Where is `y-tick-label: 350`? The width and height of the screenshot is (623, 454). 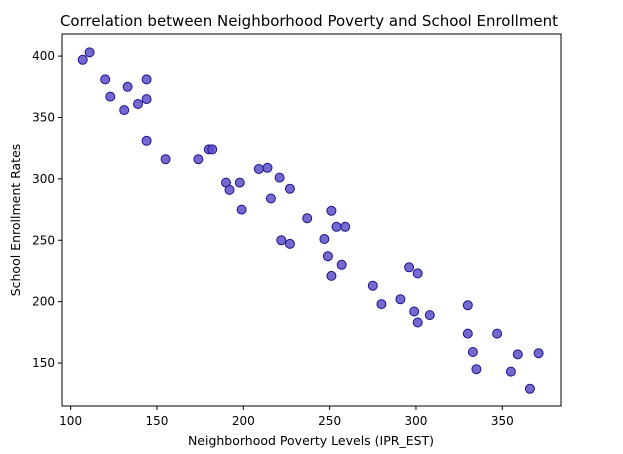 y-tick-label: 350 is located at coordinates (43, 117).